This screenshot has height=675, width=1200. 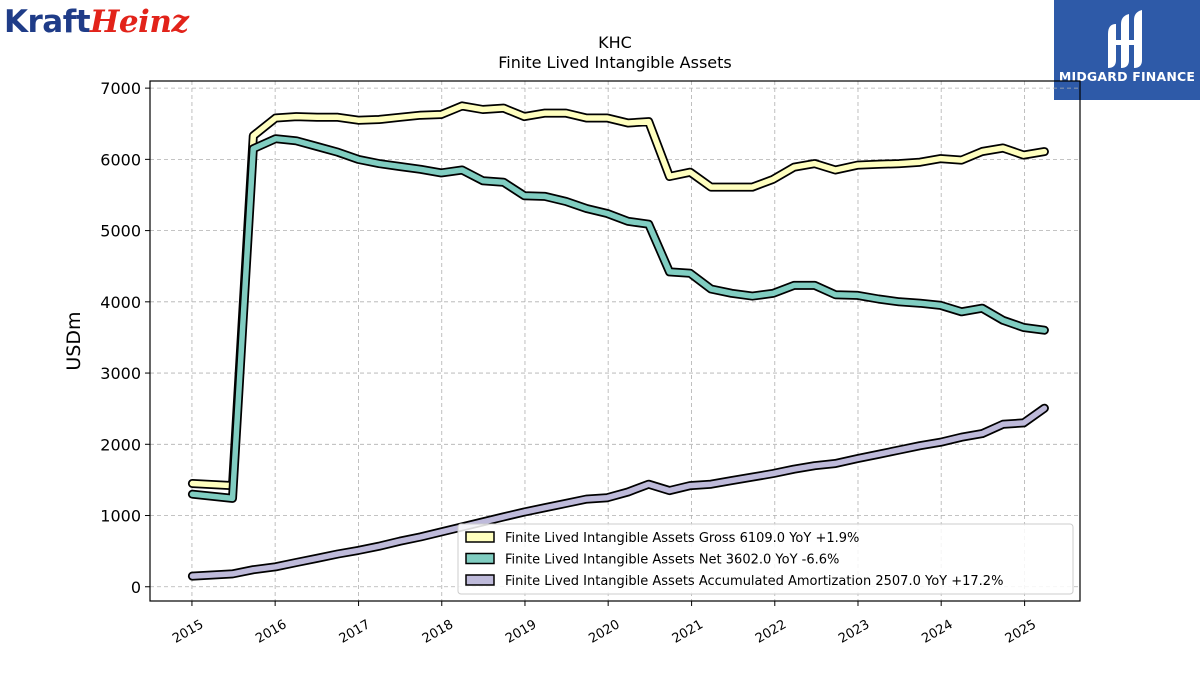 What do you see at coordinates (688, 632) in the screenshot?
I see `x-tick-label: 2021` at bounding box center [688, 632].